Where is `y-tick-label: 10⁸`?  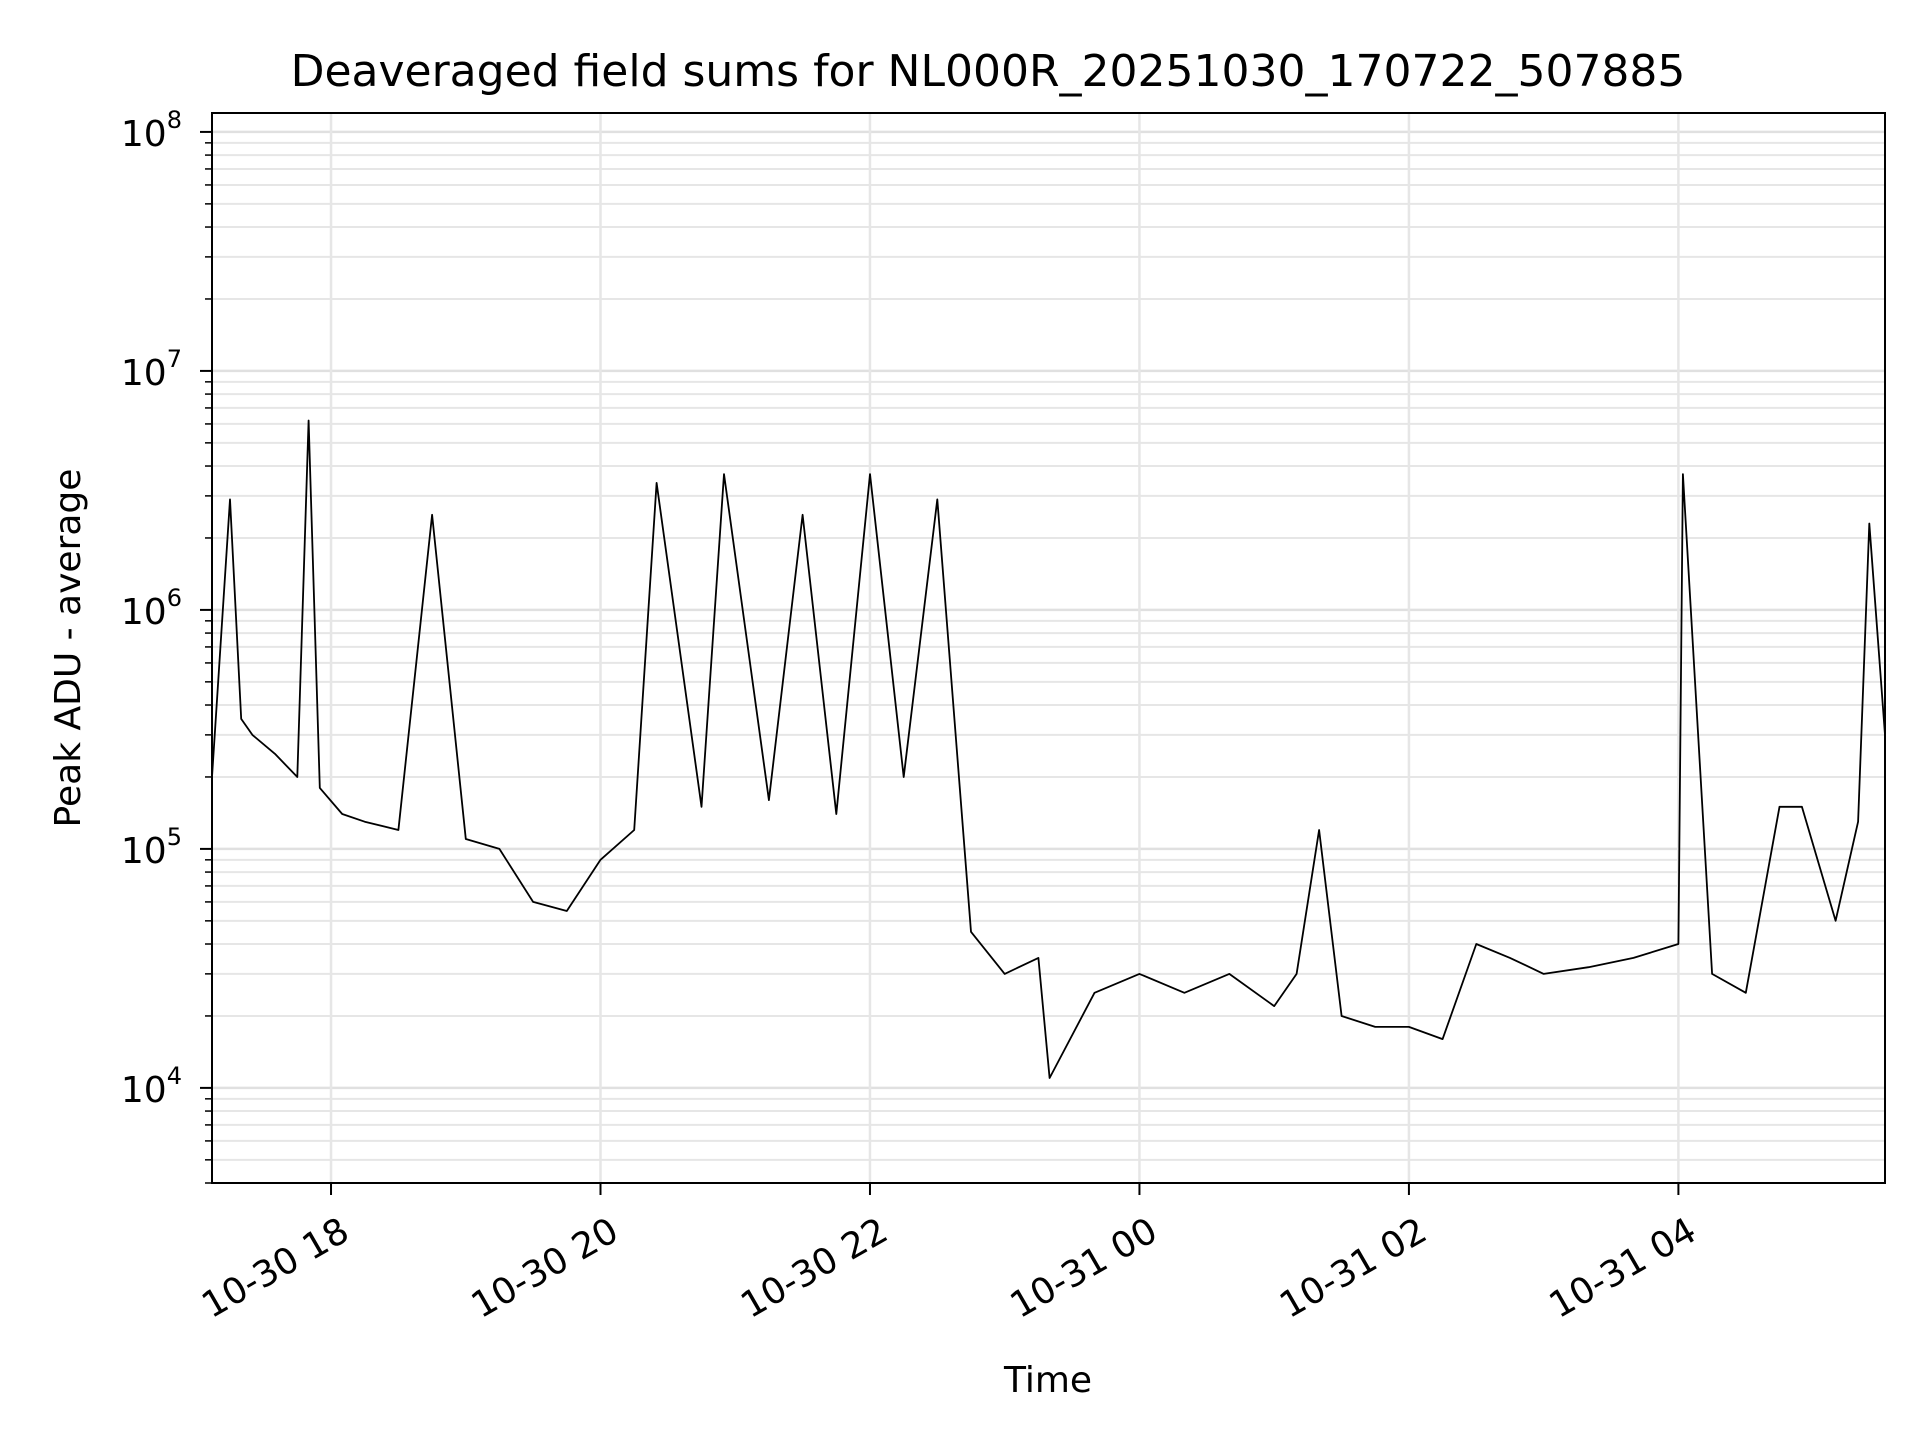
y-tick-label: 10⁸ is located at coordinates (151, 130).